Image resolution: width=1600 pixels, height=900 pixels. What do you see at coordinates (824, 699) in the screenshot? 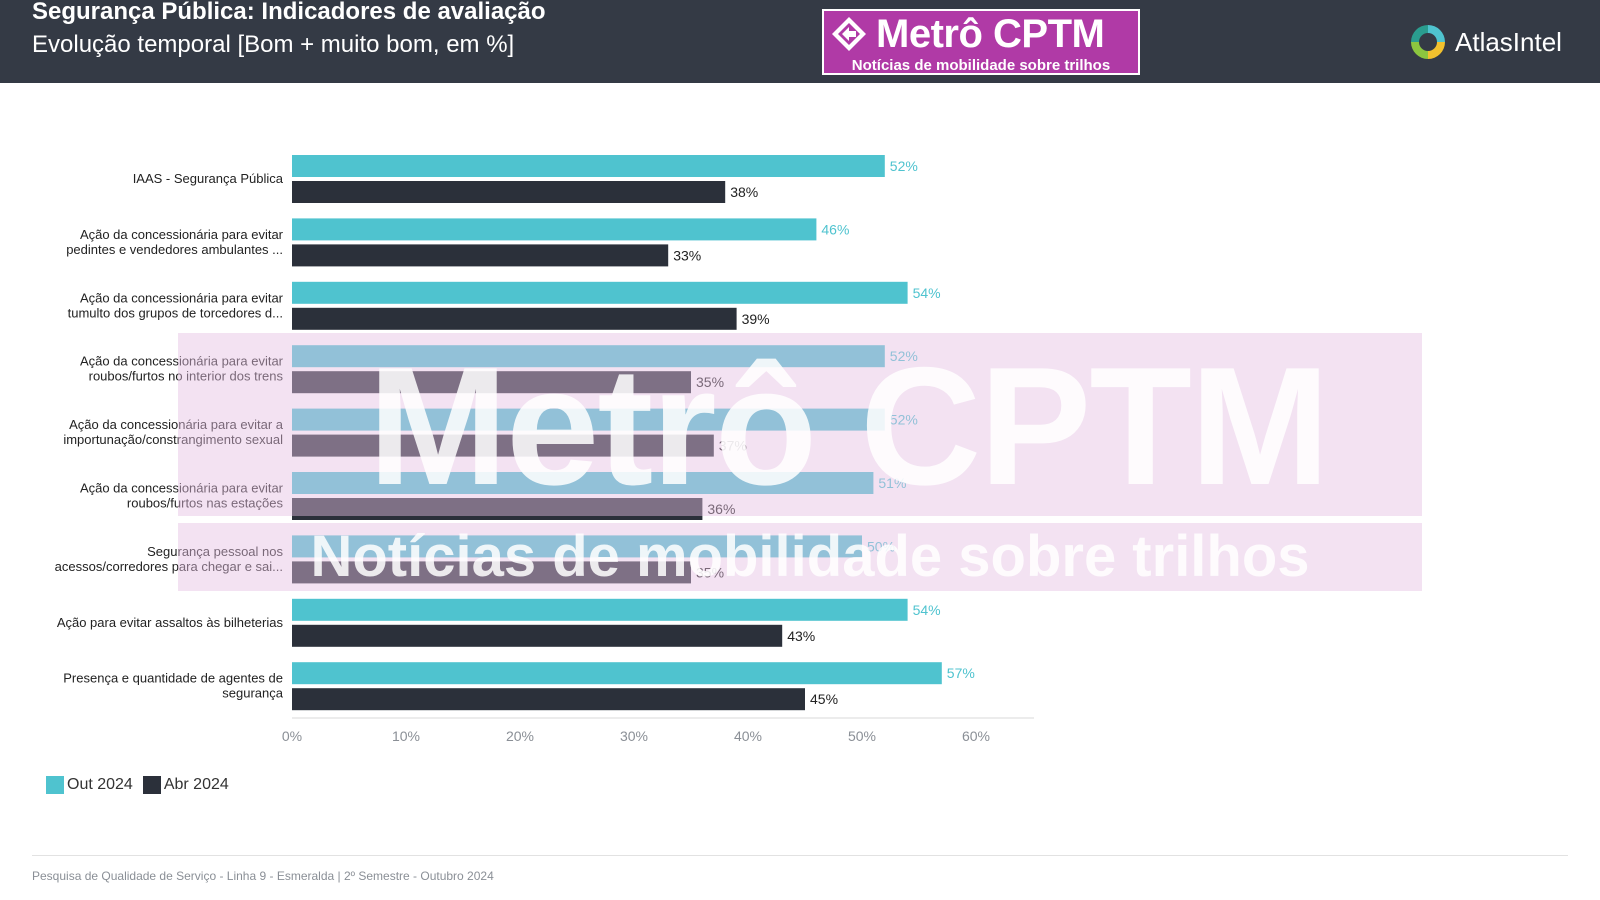
I see `data-label: 45%` at bounding box center [824, 699].